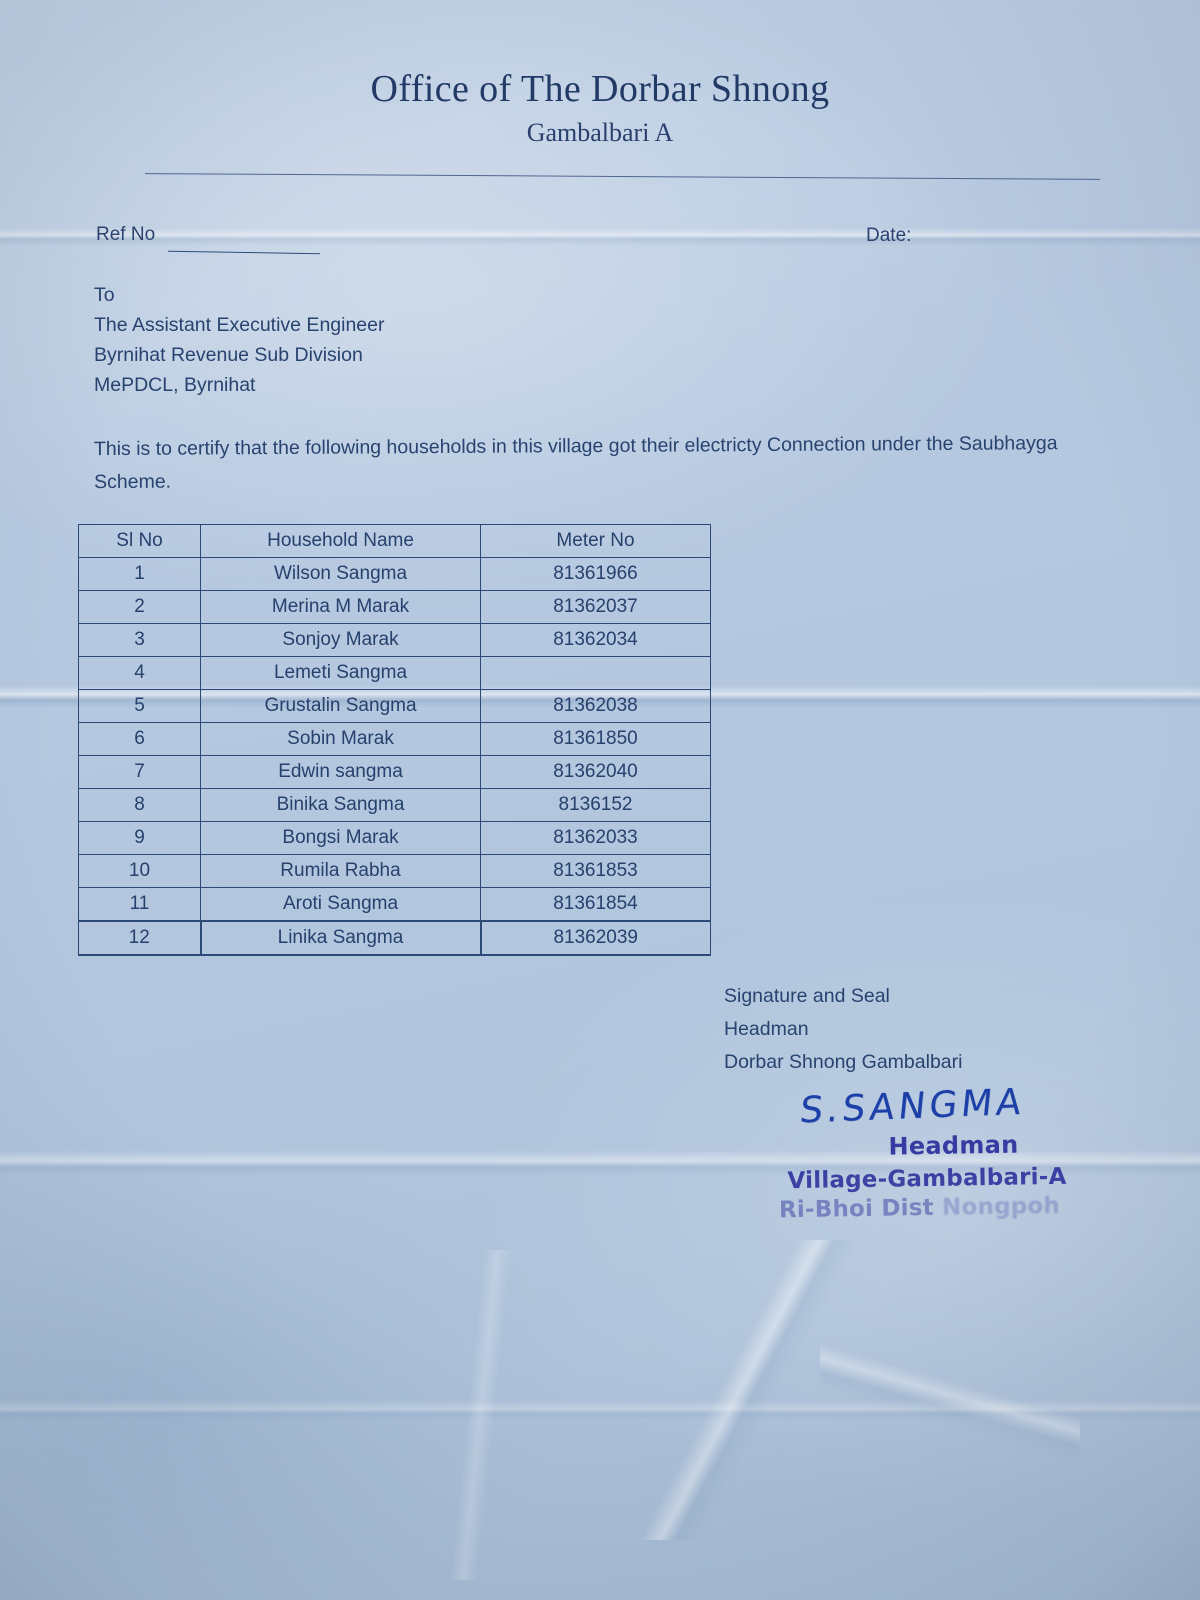  I want to click on ref-no-label: Ref No, so click(126, 234).